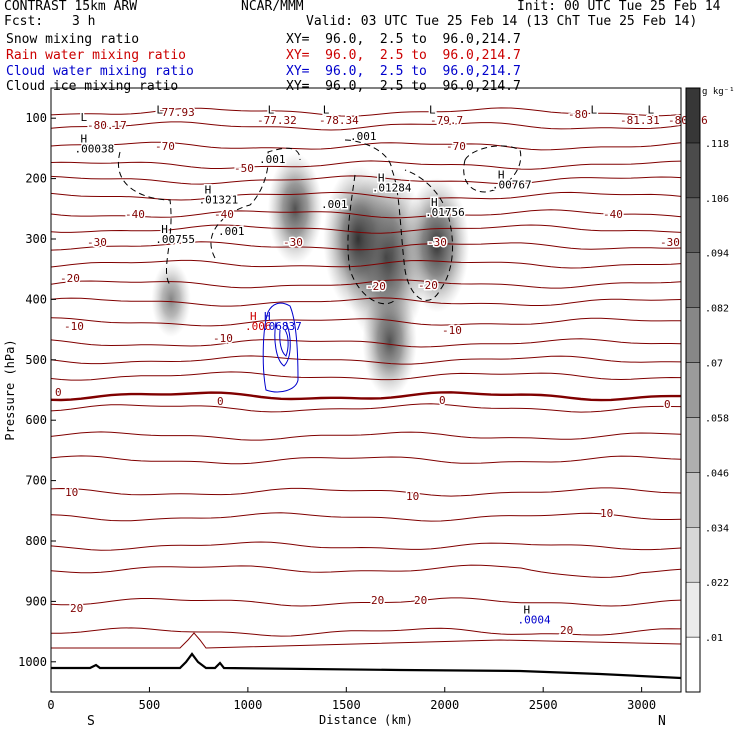  I want to click on temperature-label: -70, so click(165, 146).